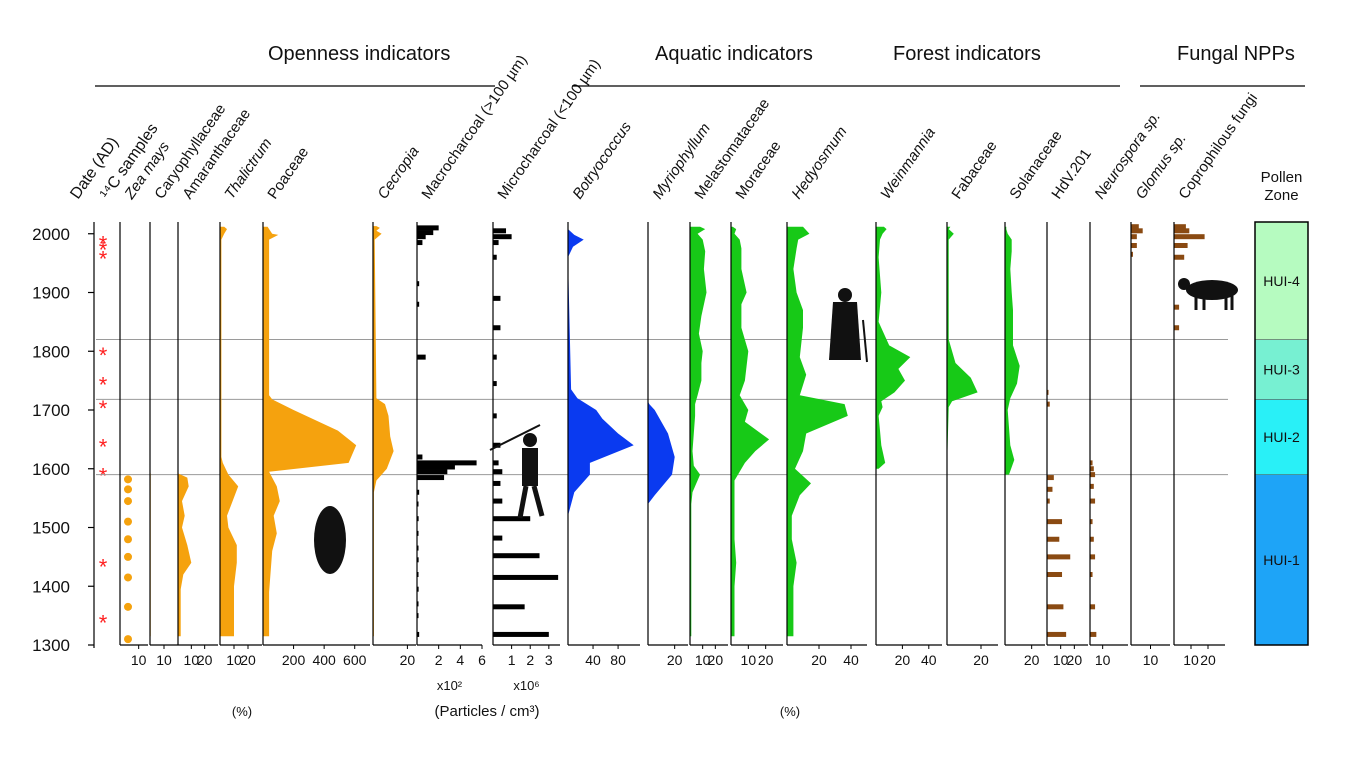  What do you see at coordinates (408, 660) in the screenshot?
I see `cecropia-tick-label: 20` at bounding box center [408, 660].